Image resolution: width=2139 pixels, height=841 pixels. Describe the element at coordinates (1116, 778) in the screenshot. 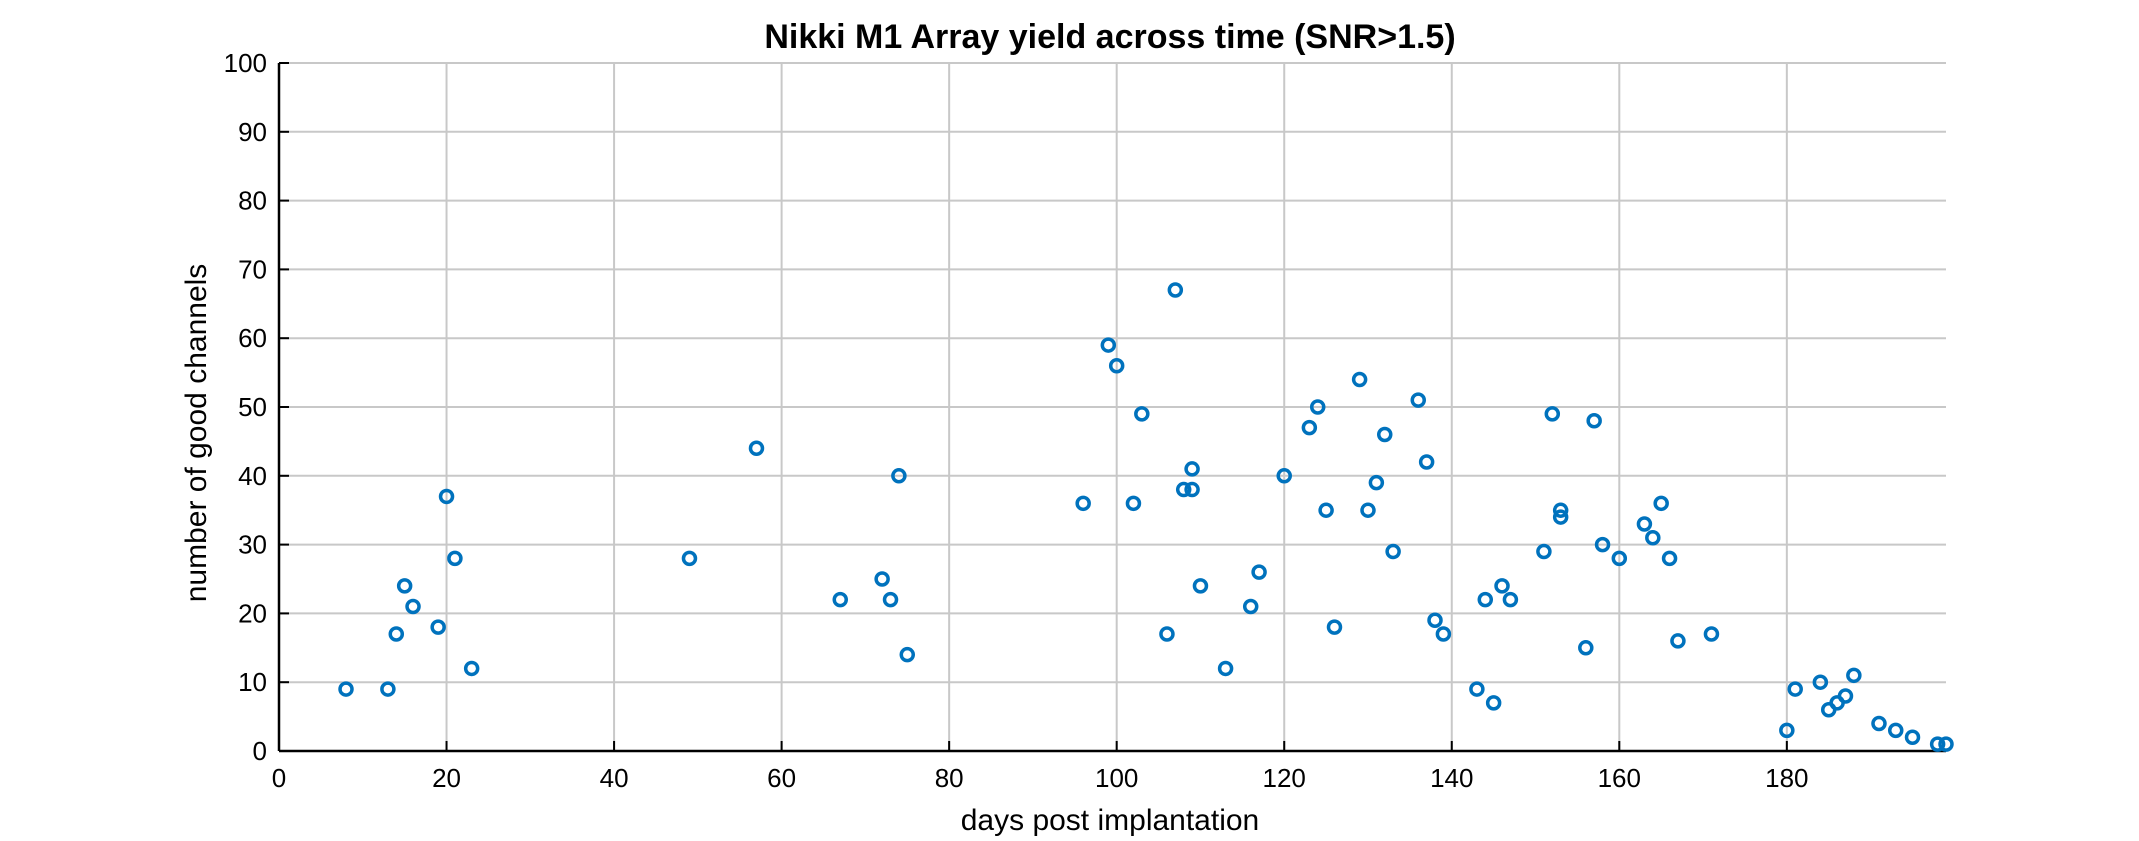

I see `x-tick-label: 100` at that location.